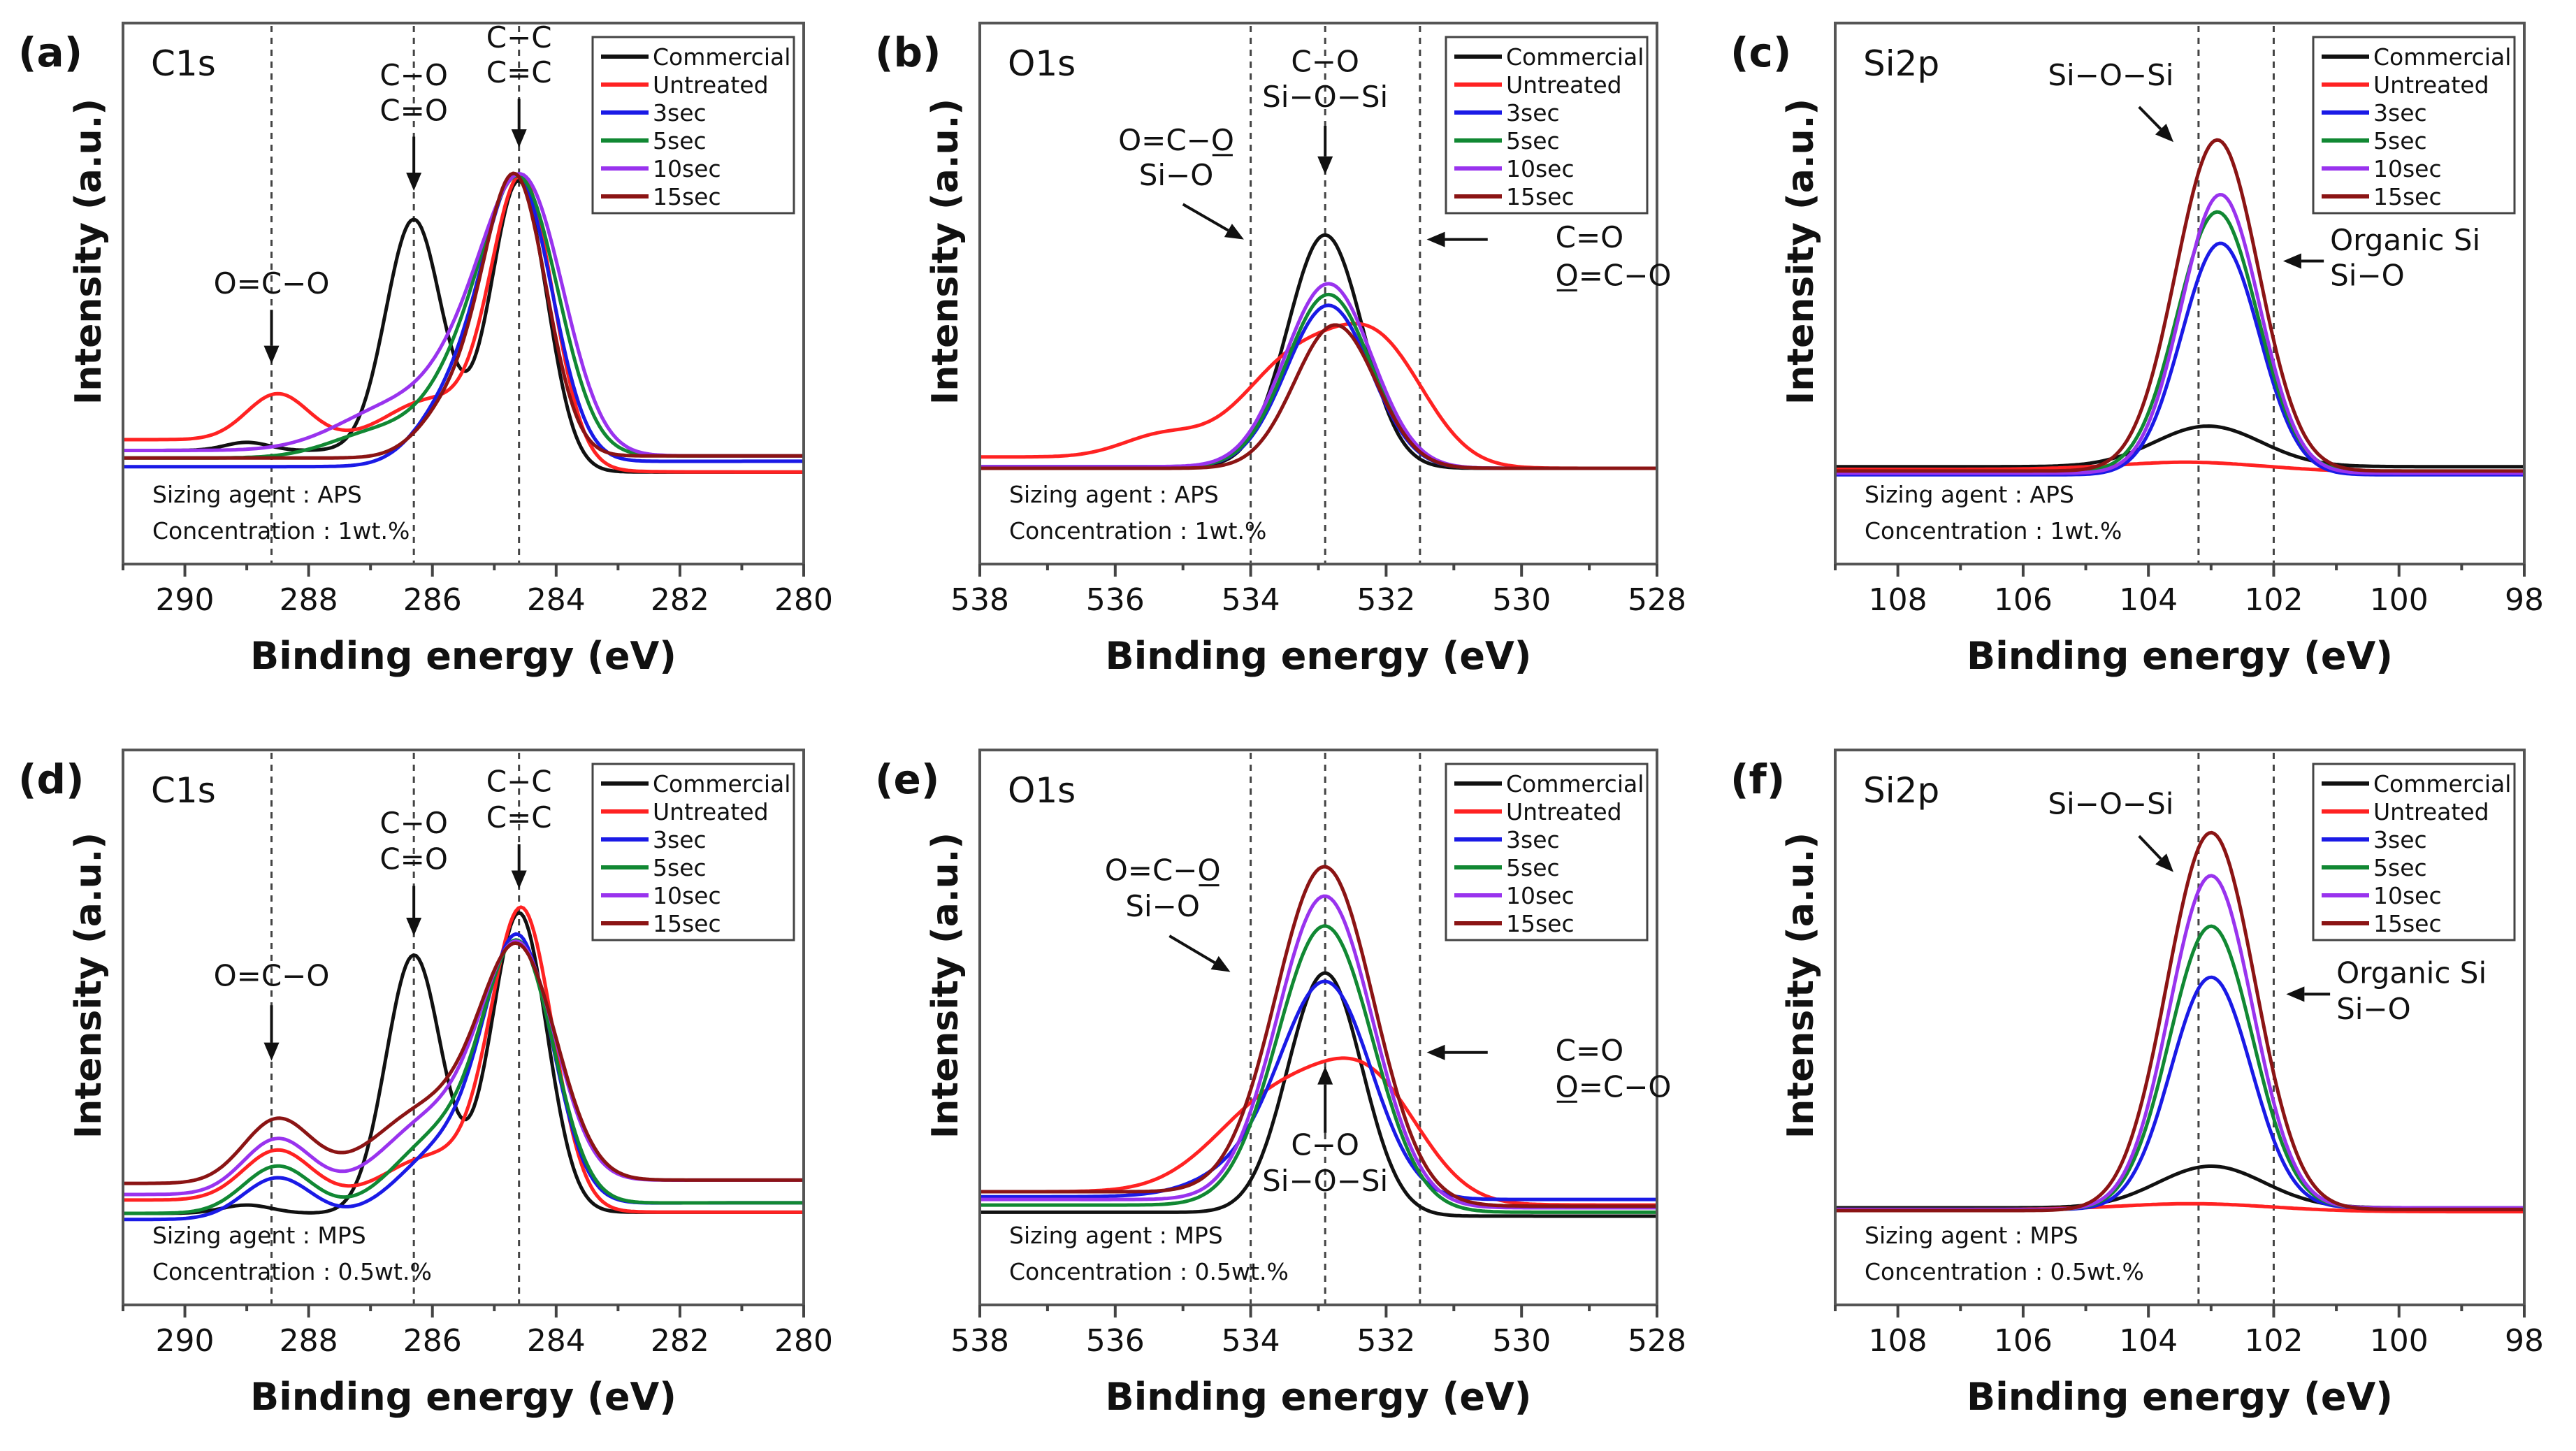 Image resolution: width=2576 pixels, height=1451 pixels. What do you see at coordinates (907, 779) in the screenshot?
I see `panel-label: (e)` at bounding box center [907, 779].